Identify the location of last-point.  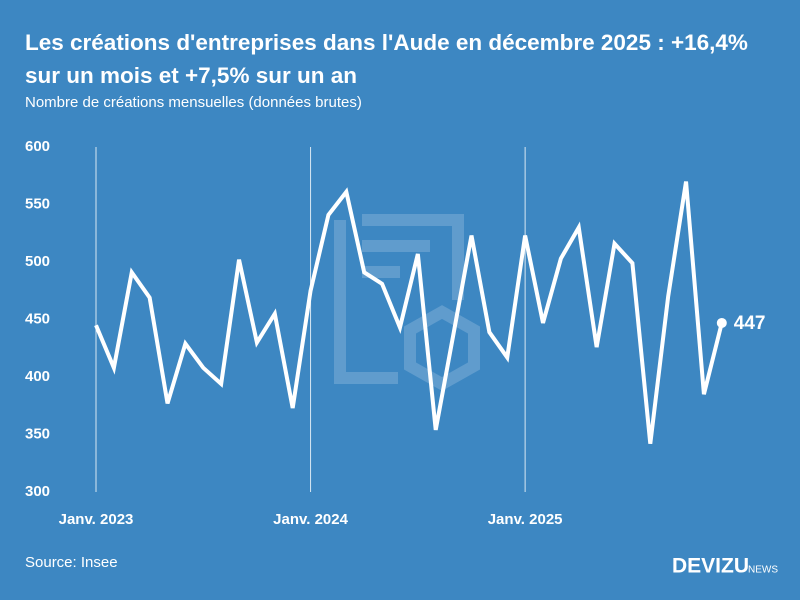
(721, 322).